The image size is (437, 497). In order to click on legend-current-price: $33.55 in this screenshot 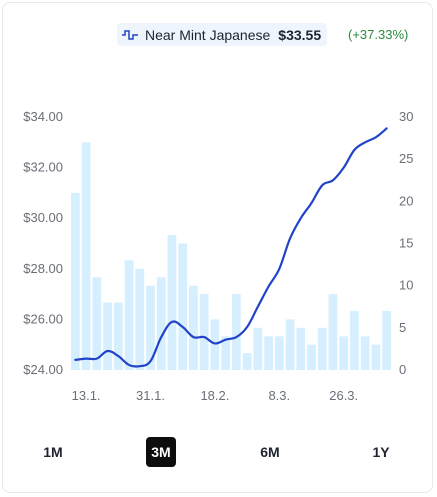, I will do `click(300, 34)`.